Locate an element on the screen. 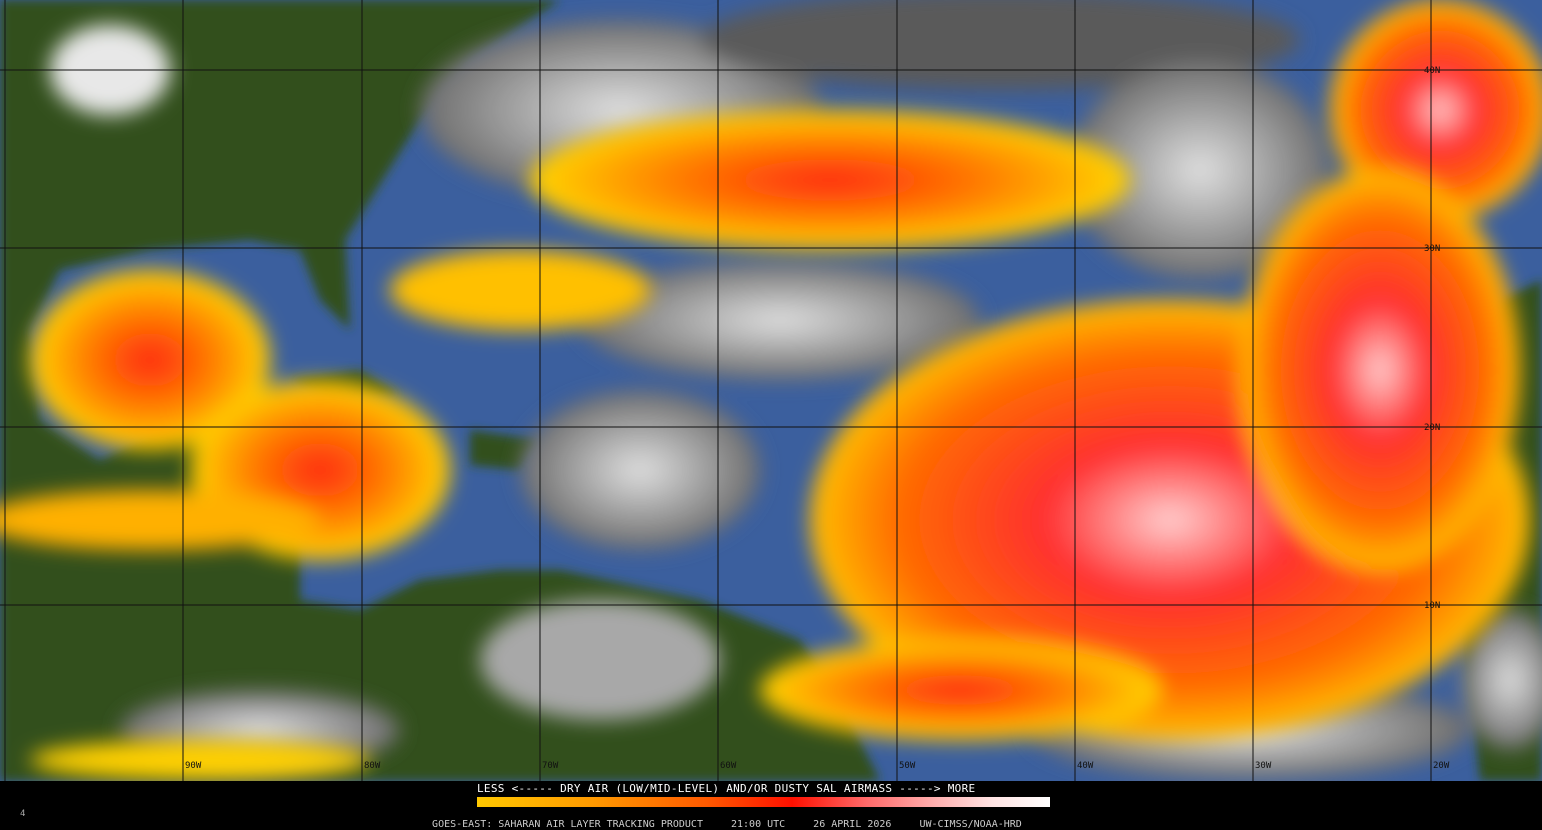  lon-label: 50W is located at coordinates (907, 766).